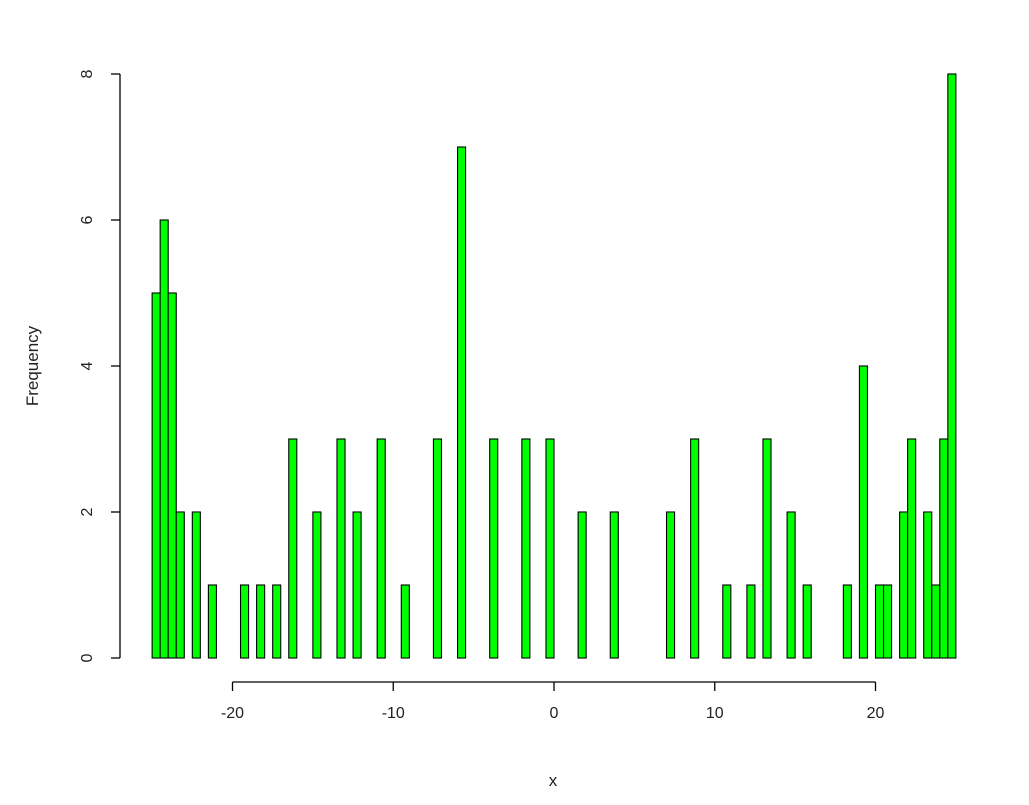 The image size is (1029, 805). I want to click on x-tick-label: 0, so click(554, 713).